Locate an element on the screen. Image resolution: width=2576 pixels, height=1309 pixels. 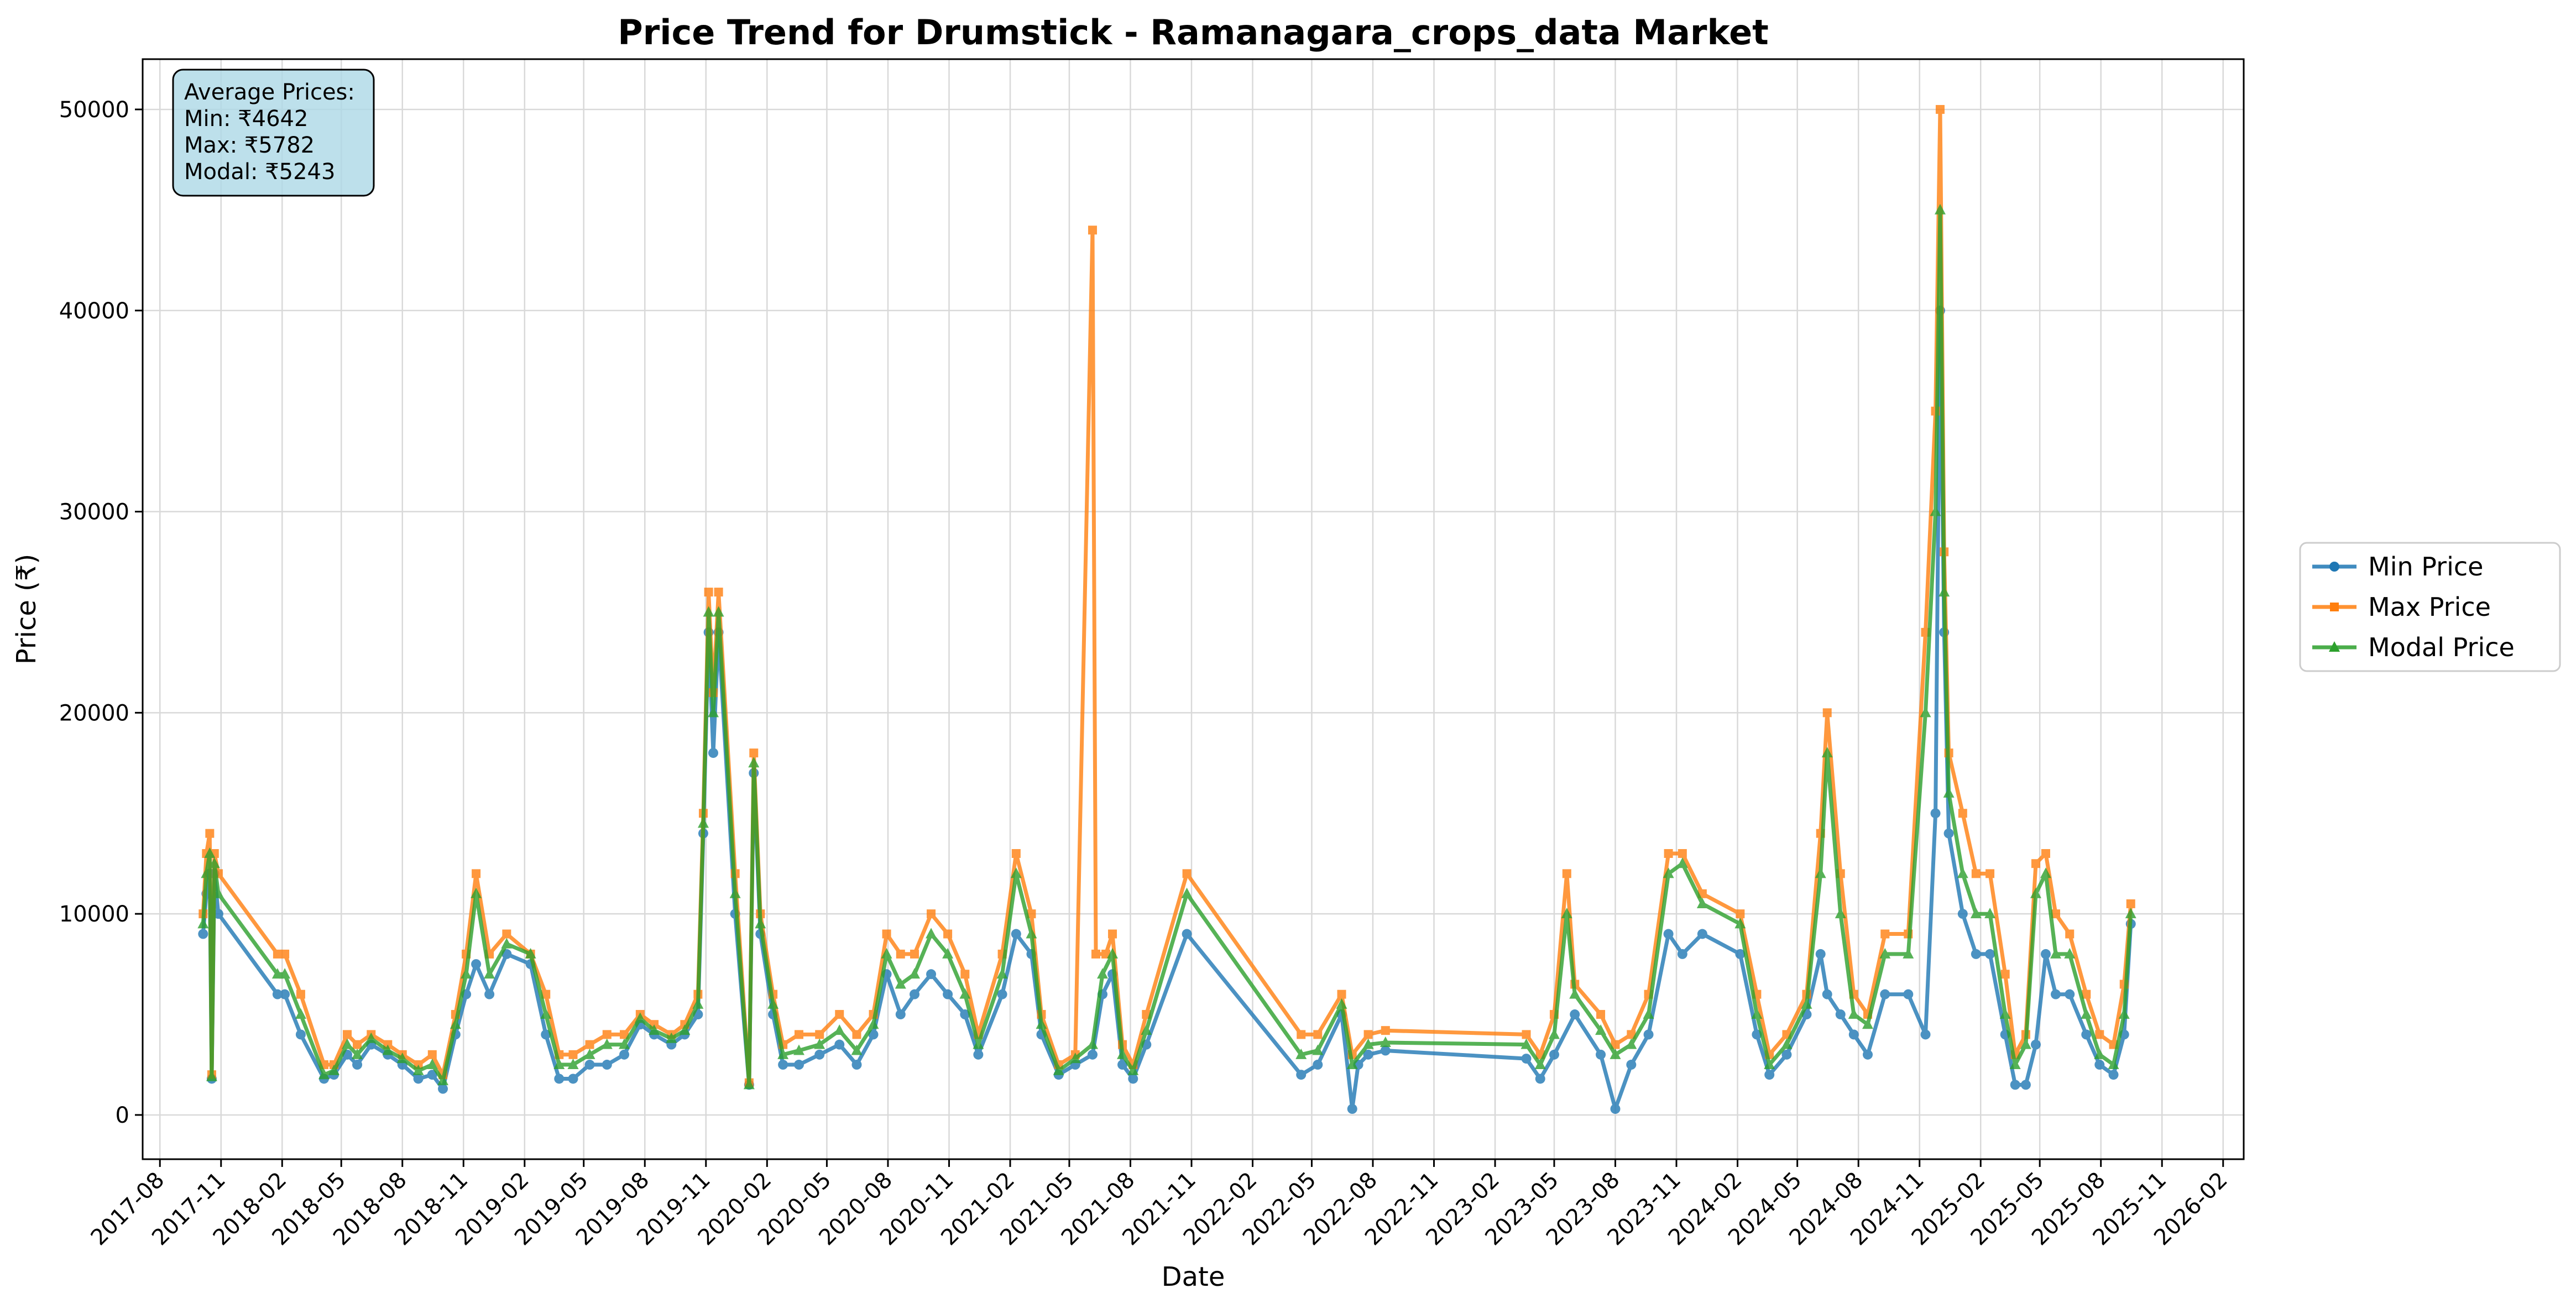
y-tick-label: 0 is located at coordinates (122, 1115).